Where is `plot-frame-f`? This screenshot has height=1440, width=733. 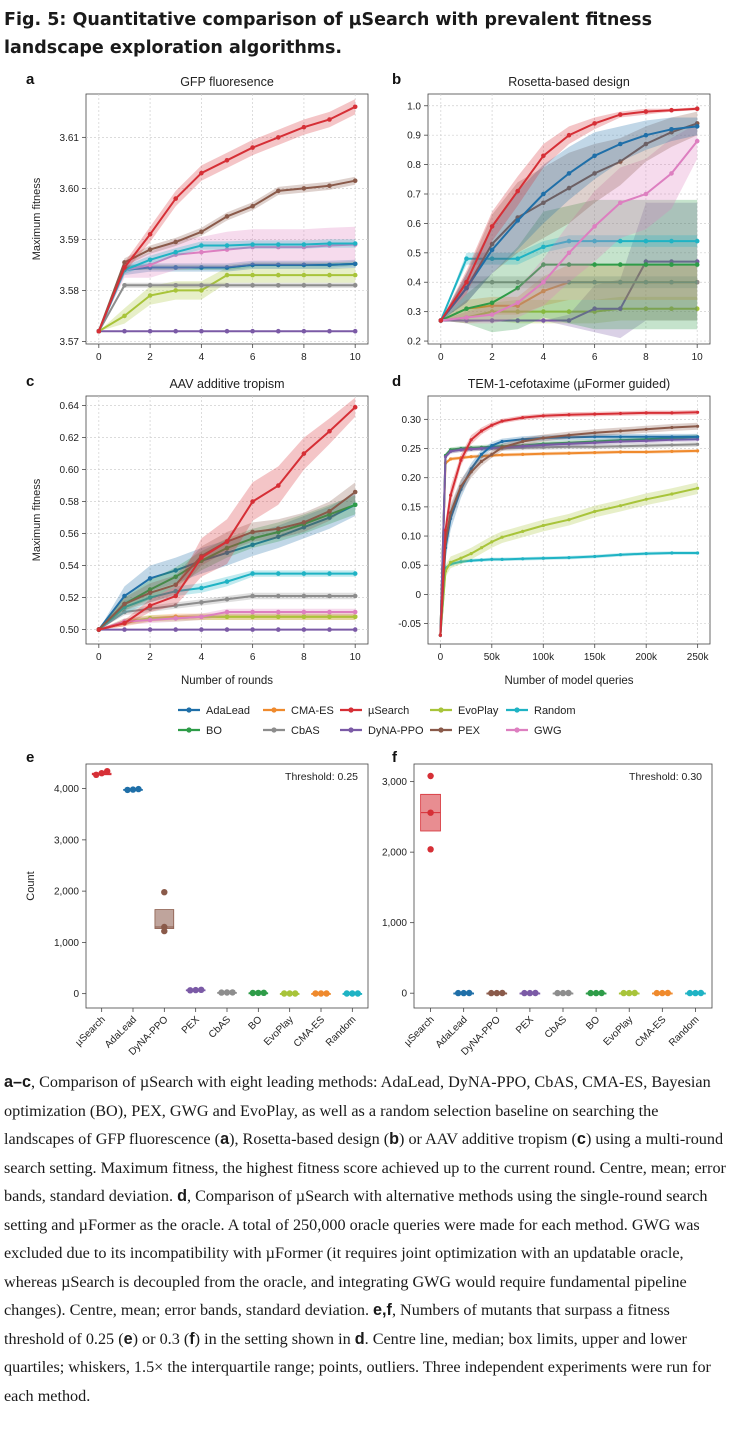
plot-frame-f is located at coordinates (563, 886).